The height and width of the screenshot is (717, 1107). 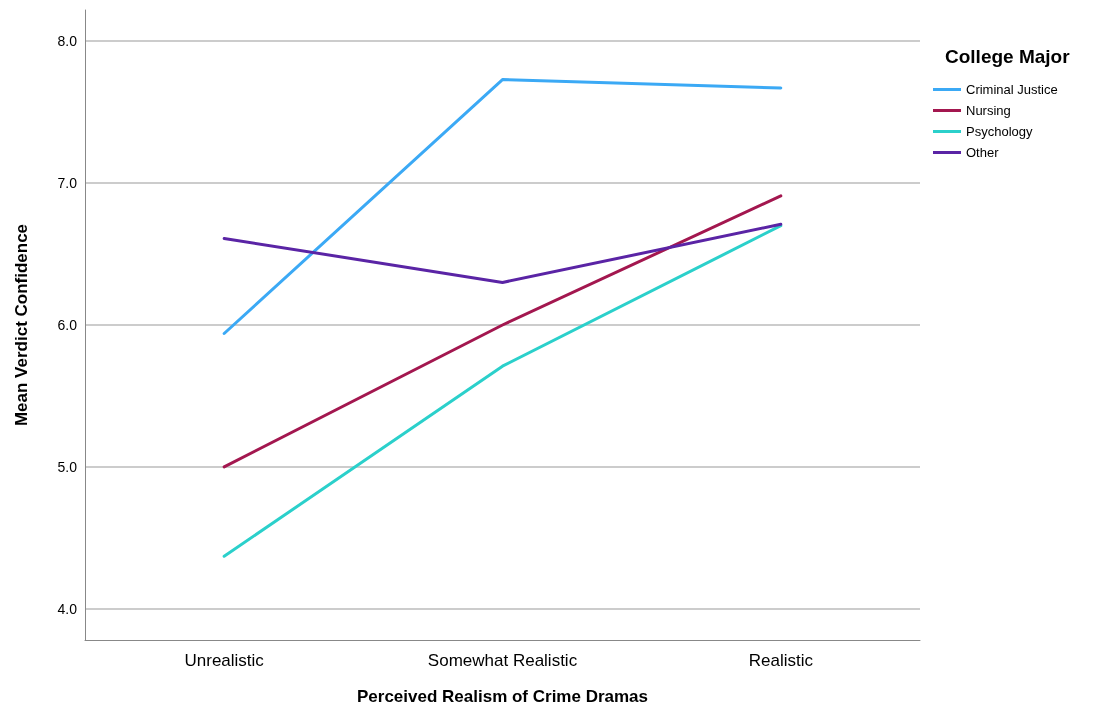 What do you see at coordinates (1008, 56) in the screenshot?
I see `legend-title: College Major` at bounding box center [1008, 56].